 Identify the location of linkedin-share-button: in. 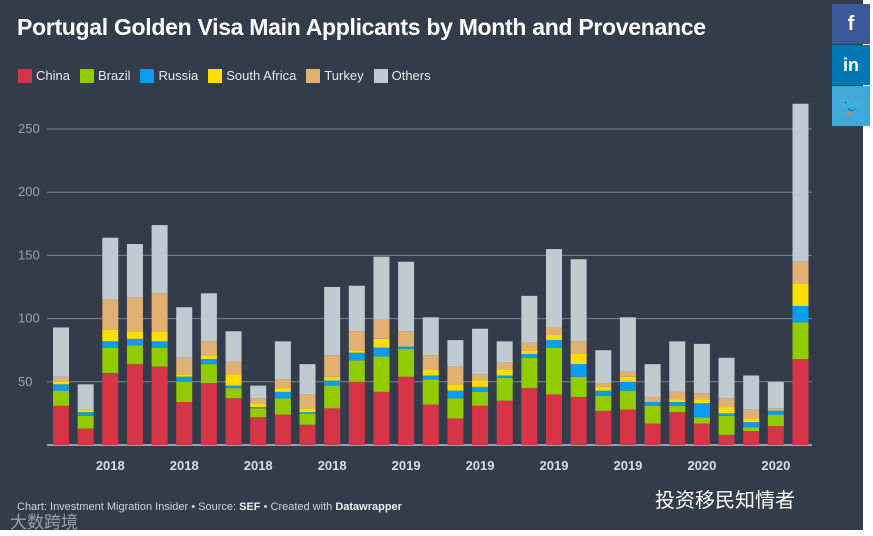
(851, 65).